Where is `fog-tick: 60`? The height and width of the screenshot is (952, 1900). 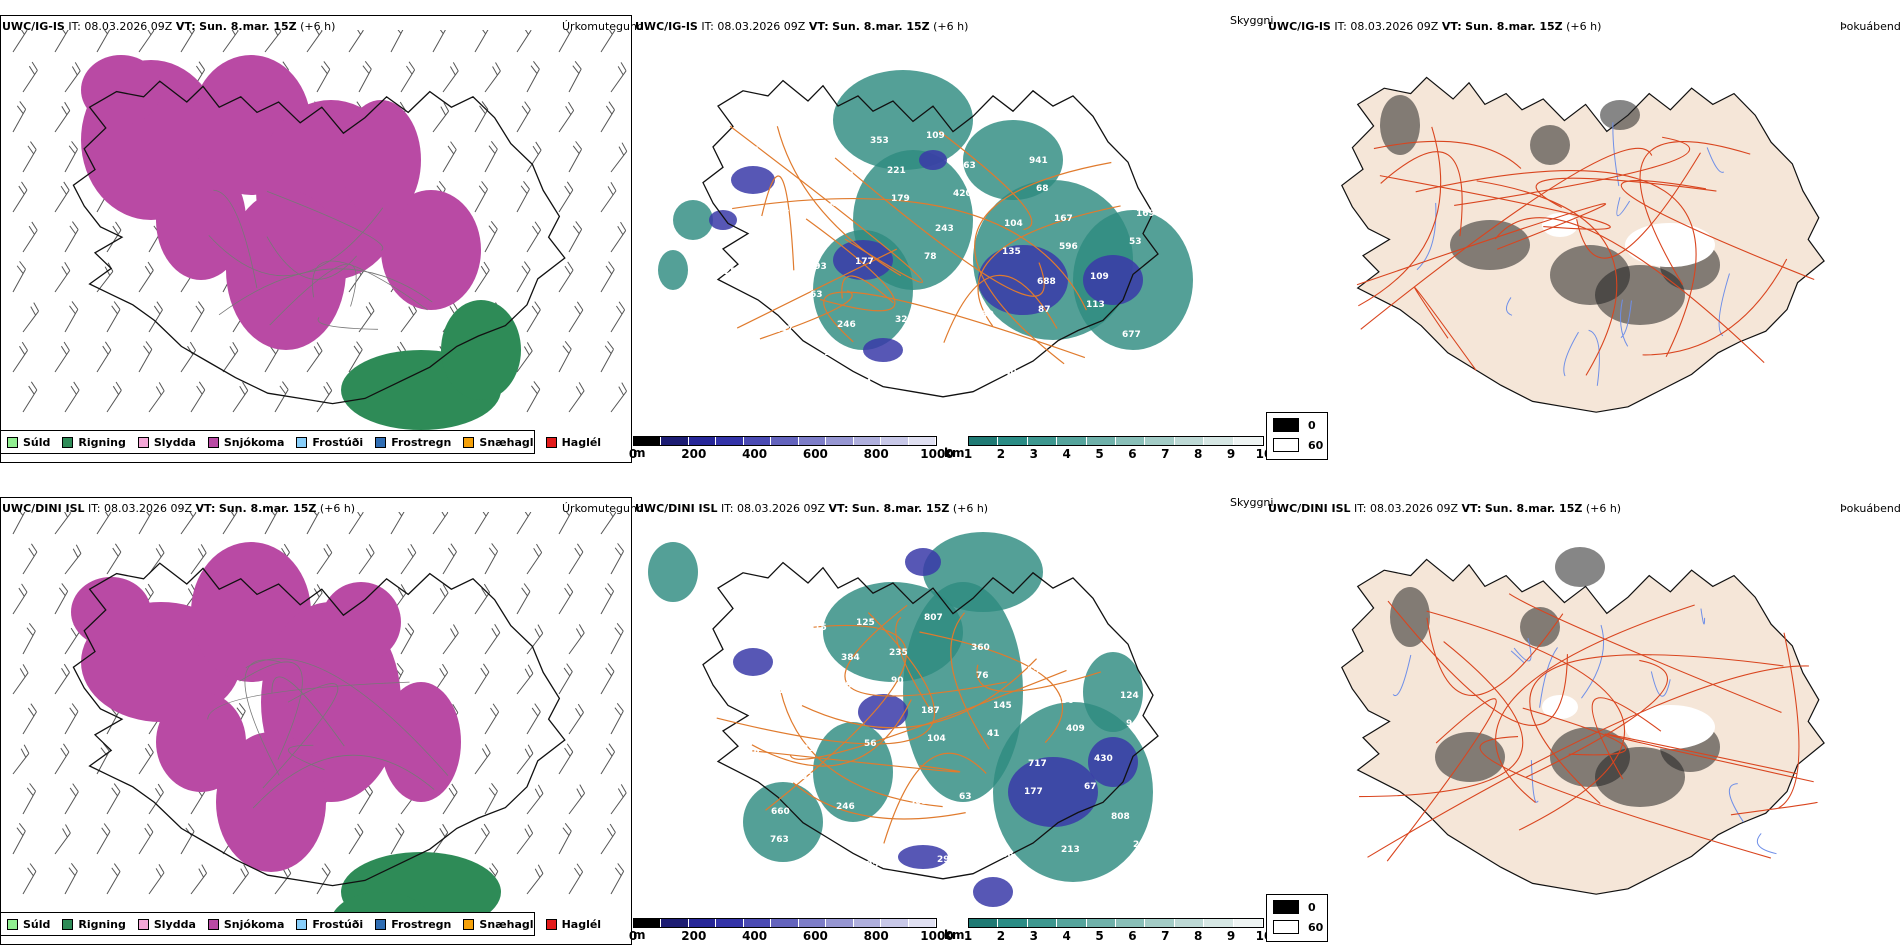
fog-tick: 60 is located at coordinates (1315, 927).